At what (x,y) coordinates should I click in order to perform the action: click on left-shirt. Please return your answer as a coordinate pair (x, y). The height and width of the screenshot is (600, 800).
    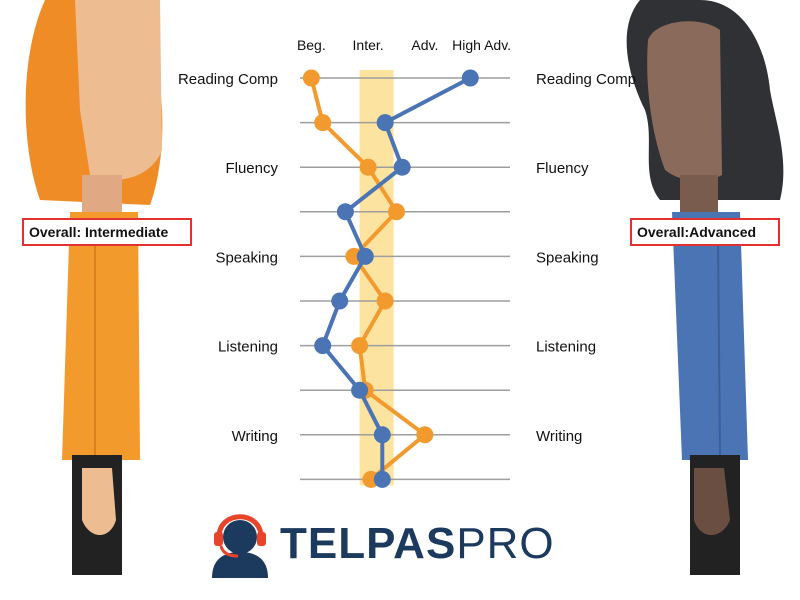
    Looking at the image, I should click on (101, 336).